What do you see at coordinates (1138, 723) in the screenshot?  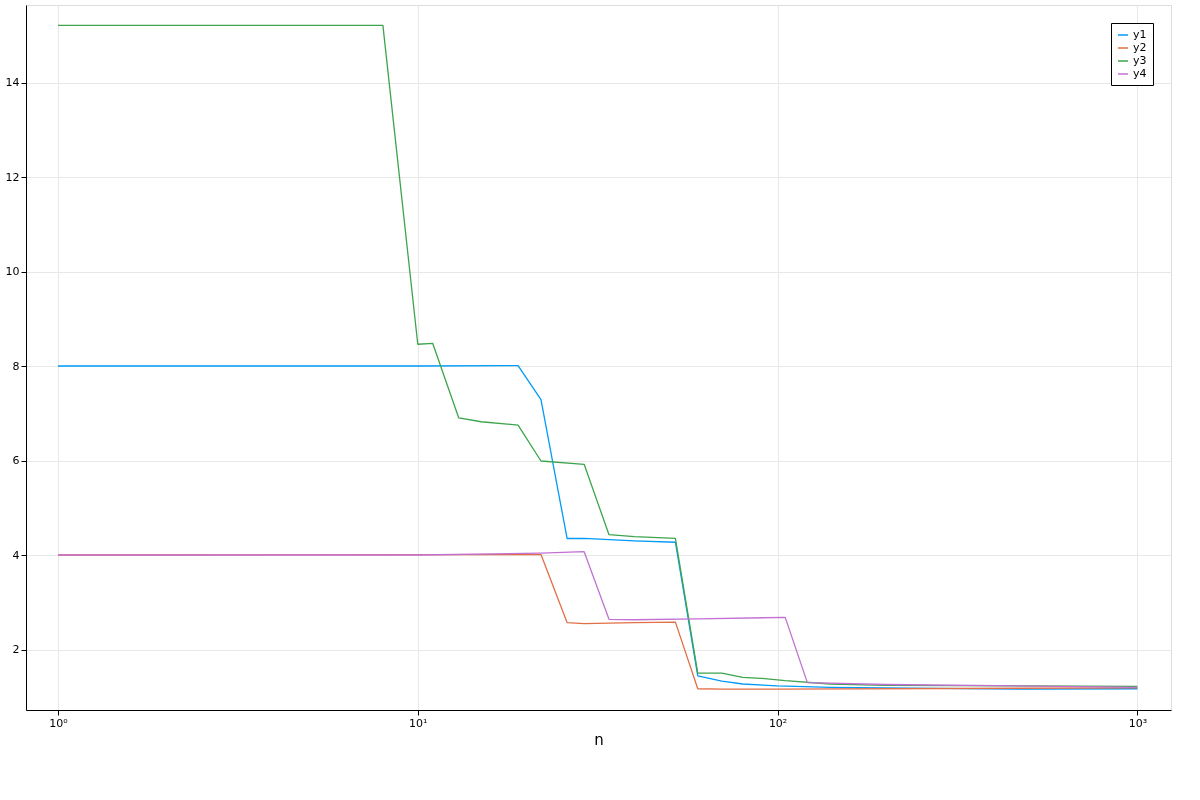 I see `x-tick-label: 10³` at bounding box center [1138, 723].